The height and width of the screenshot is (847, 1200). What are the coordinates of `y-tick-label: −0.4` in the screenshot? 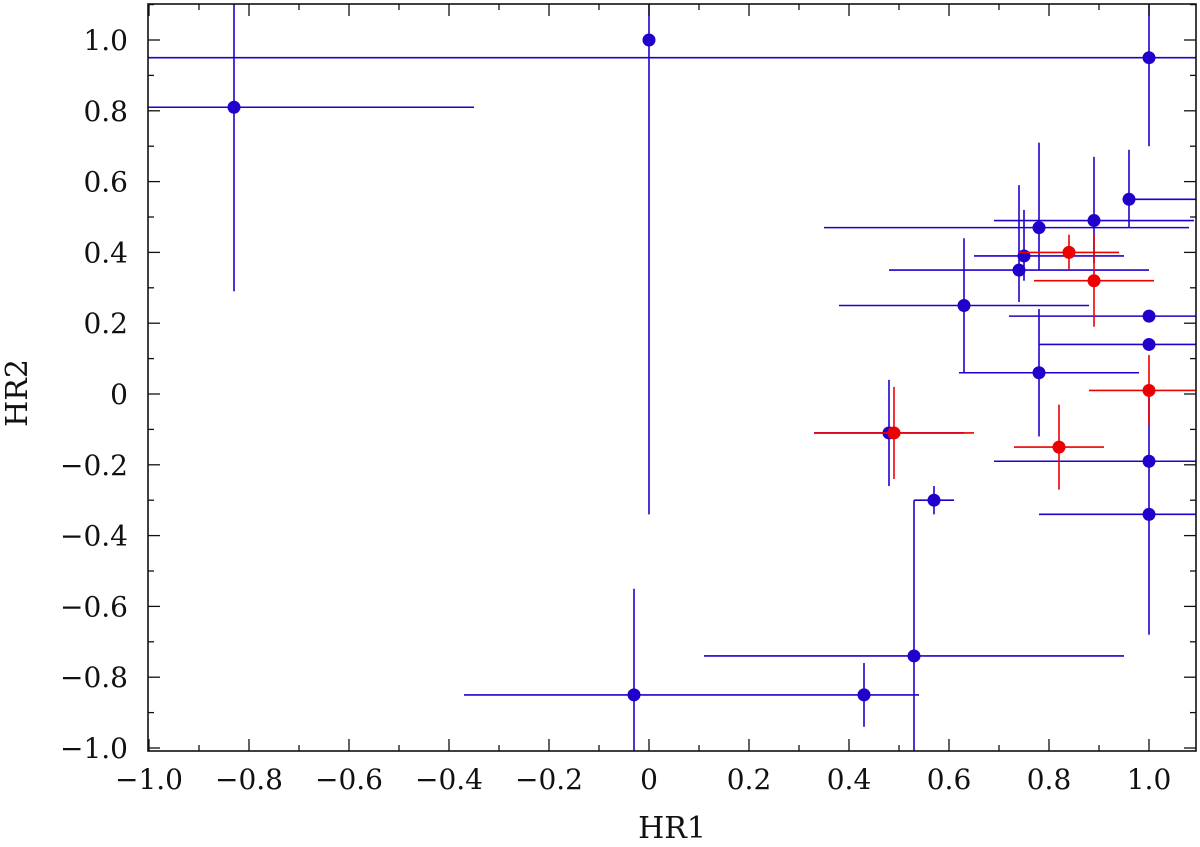 It's located at (94, 536).